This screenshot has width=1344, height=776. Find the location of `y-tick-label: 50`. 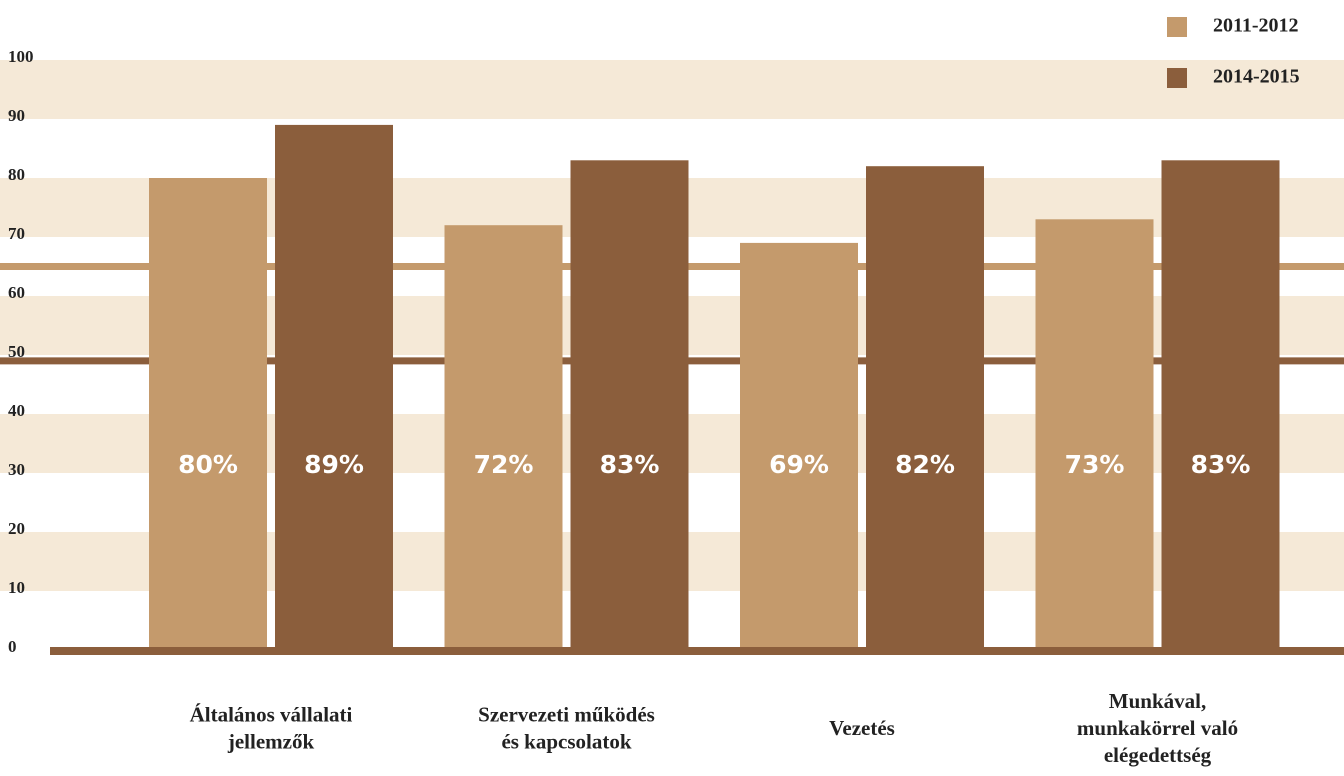

y-tick-label: 50 is located at coordinates (16, 351).